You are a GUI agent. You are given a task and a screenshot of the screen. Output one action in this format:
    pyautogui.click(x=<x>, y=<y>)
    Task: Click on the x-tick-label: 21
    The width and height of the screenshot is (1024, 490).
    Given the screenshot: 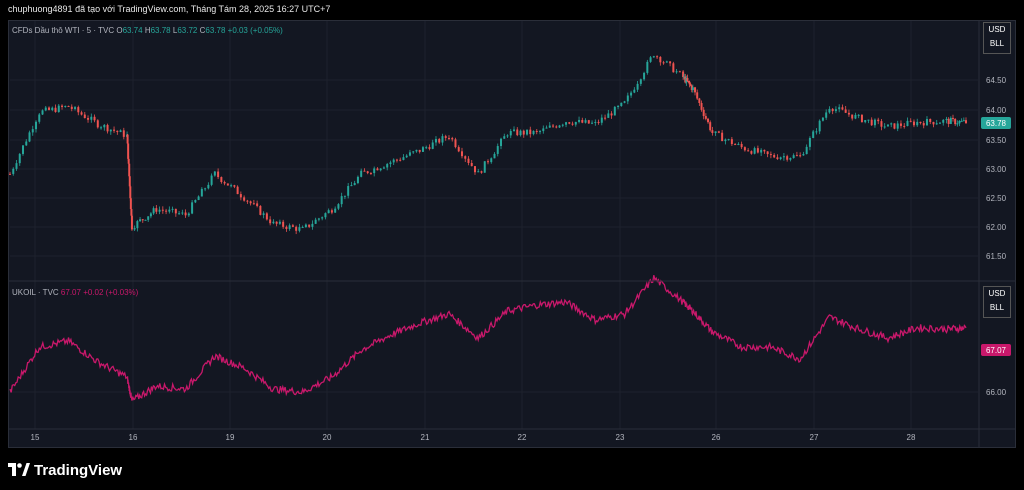 What is the action you would take?
    pyautogui.click(x=425, y=437)
    